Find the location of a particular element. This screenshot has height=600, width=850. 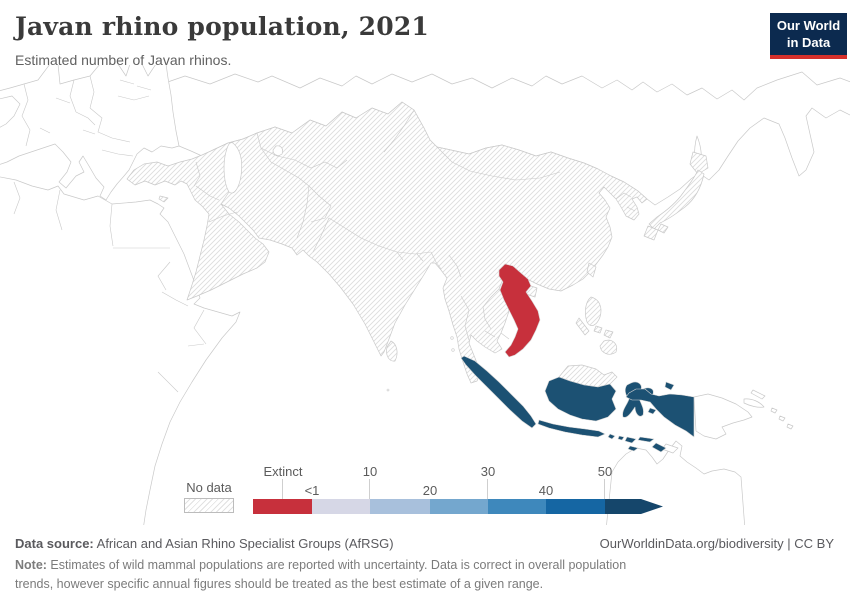

island-sumba is located at coordinates (633, 448).